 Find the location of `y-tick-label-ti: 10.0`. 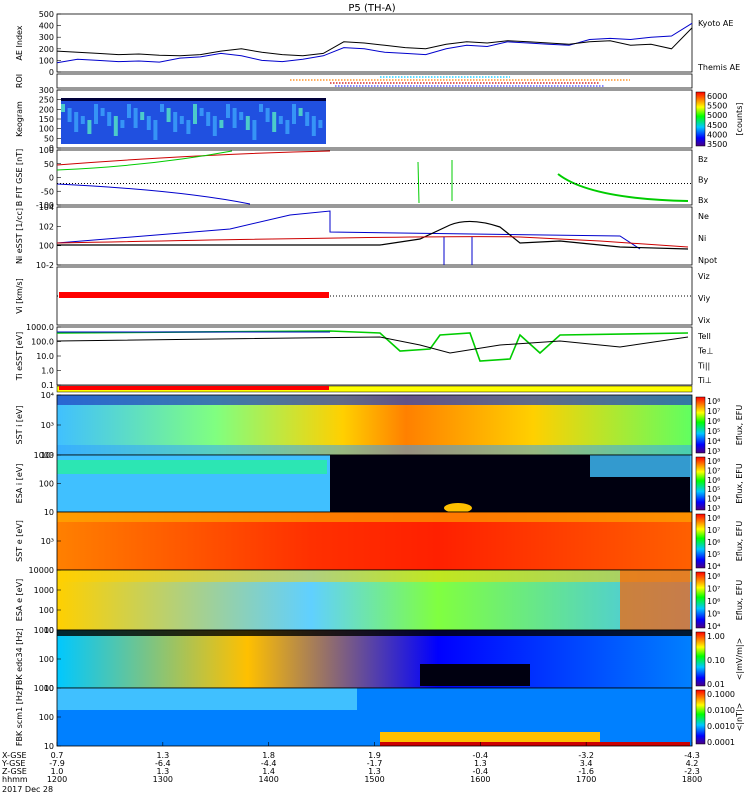

y-tick-label-ti: 10.0 is located at coordinates (45, 356).